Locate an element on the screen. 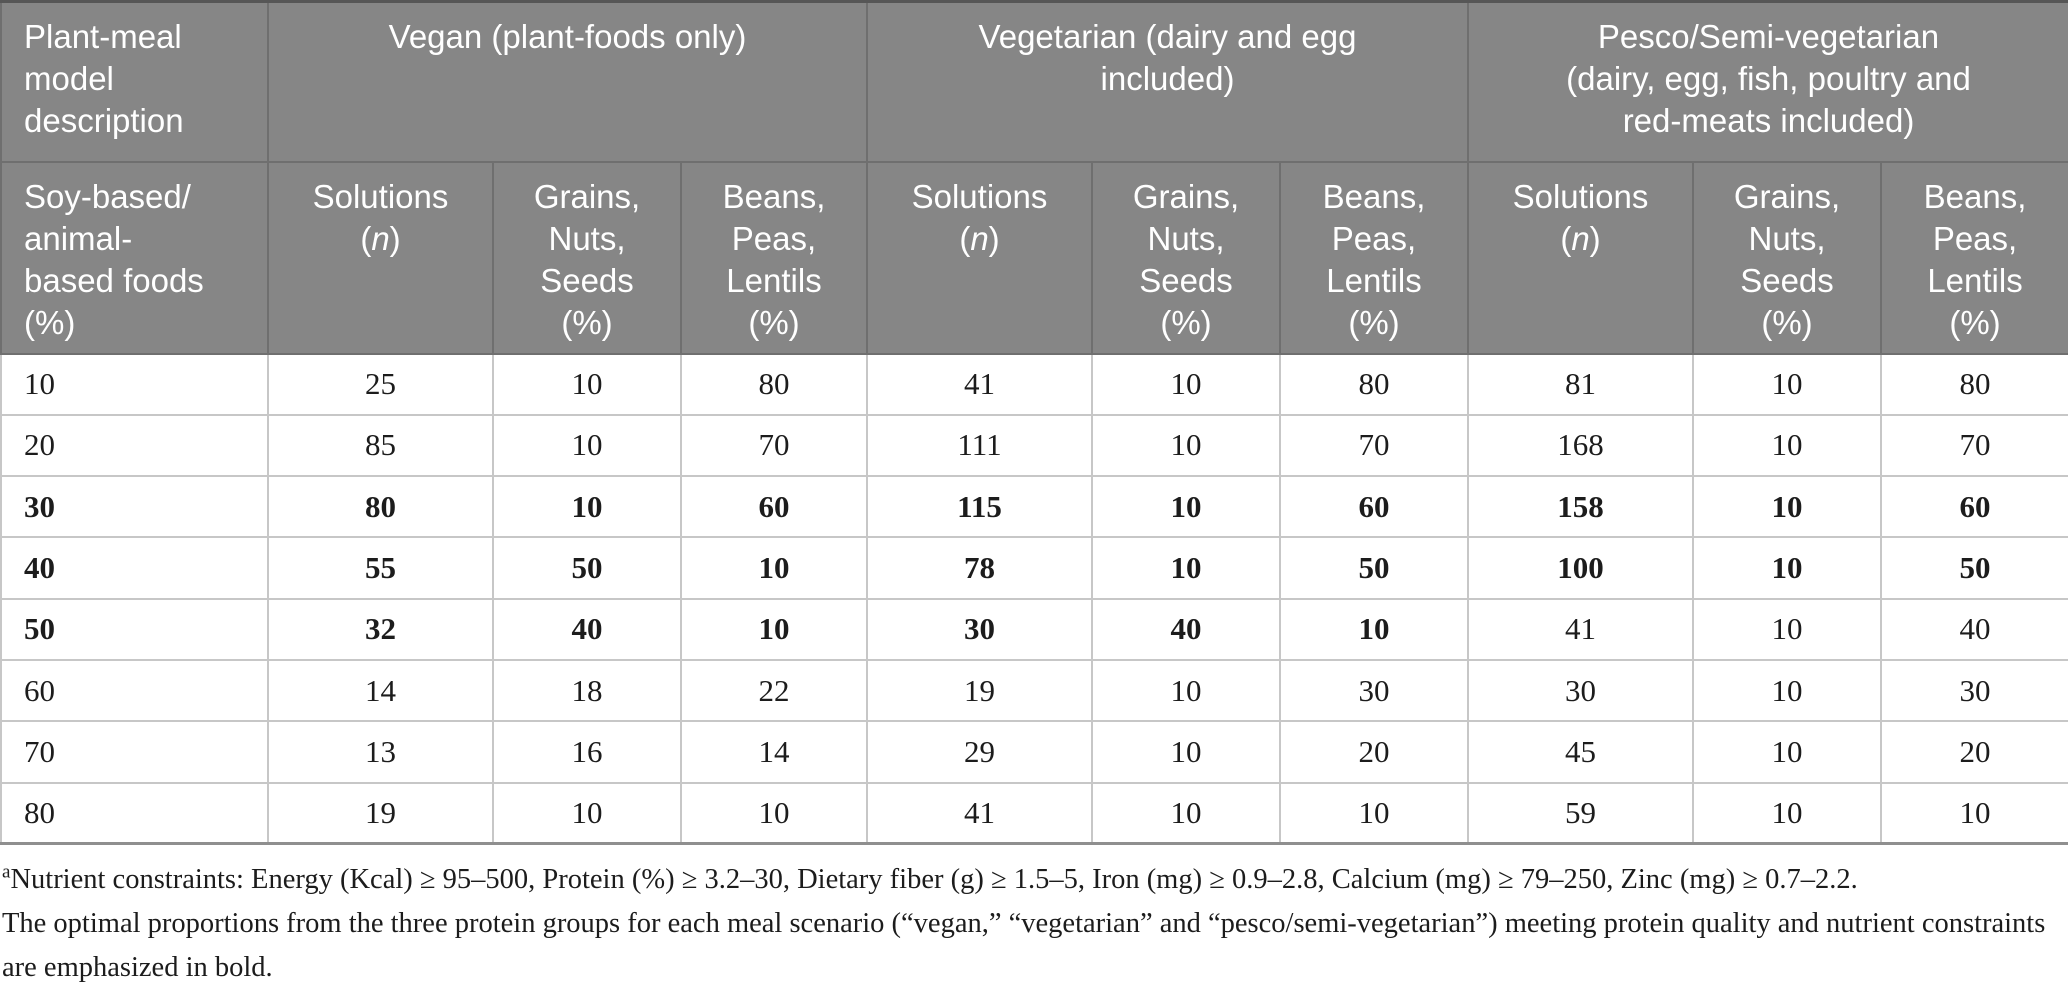 This screenshot has height=990, width=2068. value-cell: 55 is located at coordinates (380, 568).